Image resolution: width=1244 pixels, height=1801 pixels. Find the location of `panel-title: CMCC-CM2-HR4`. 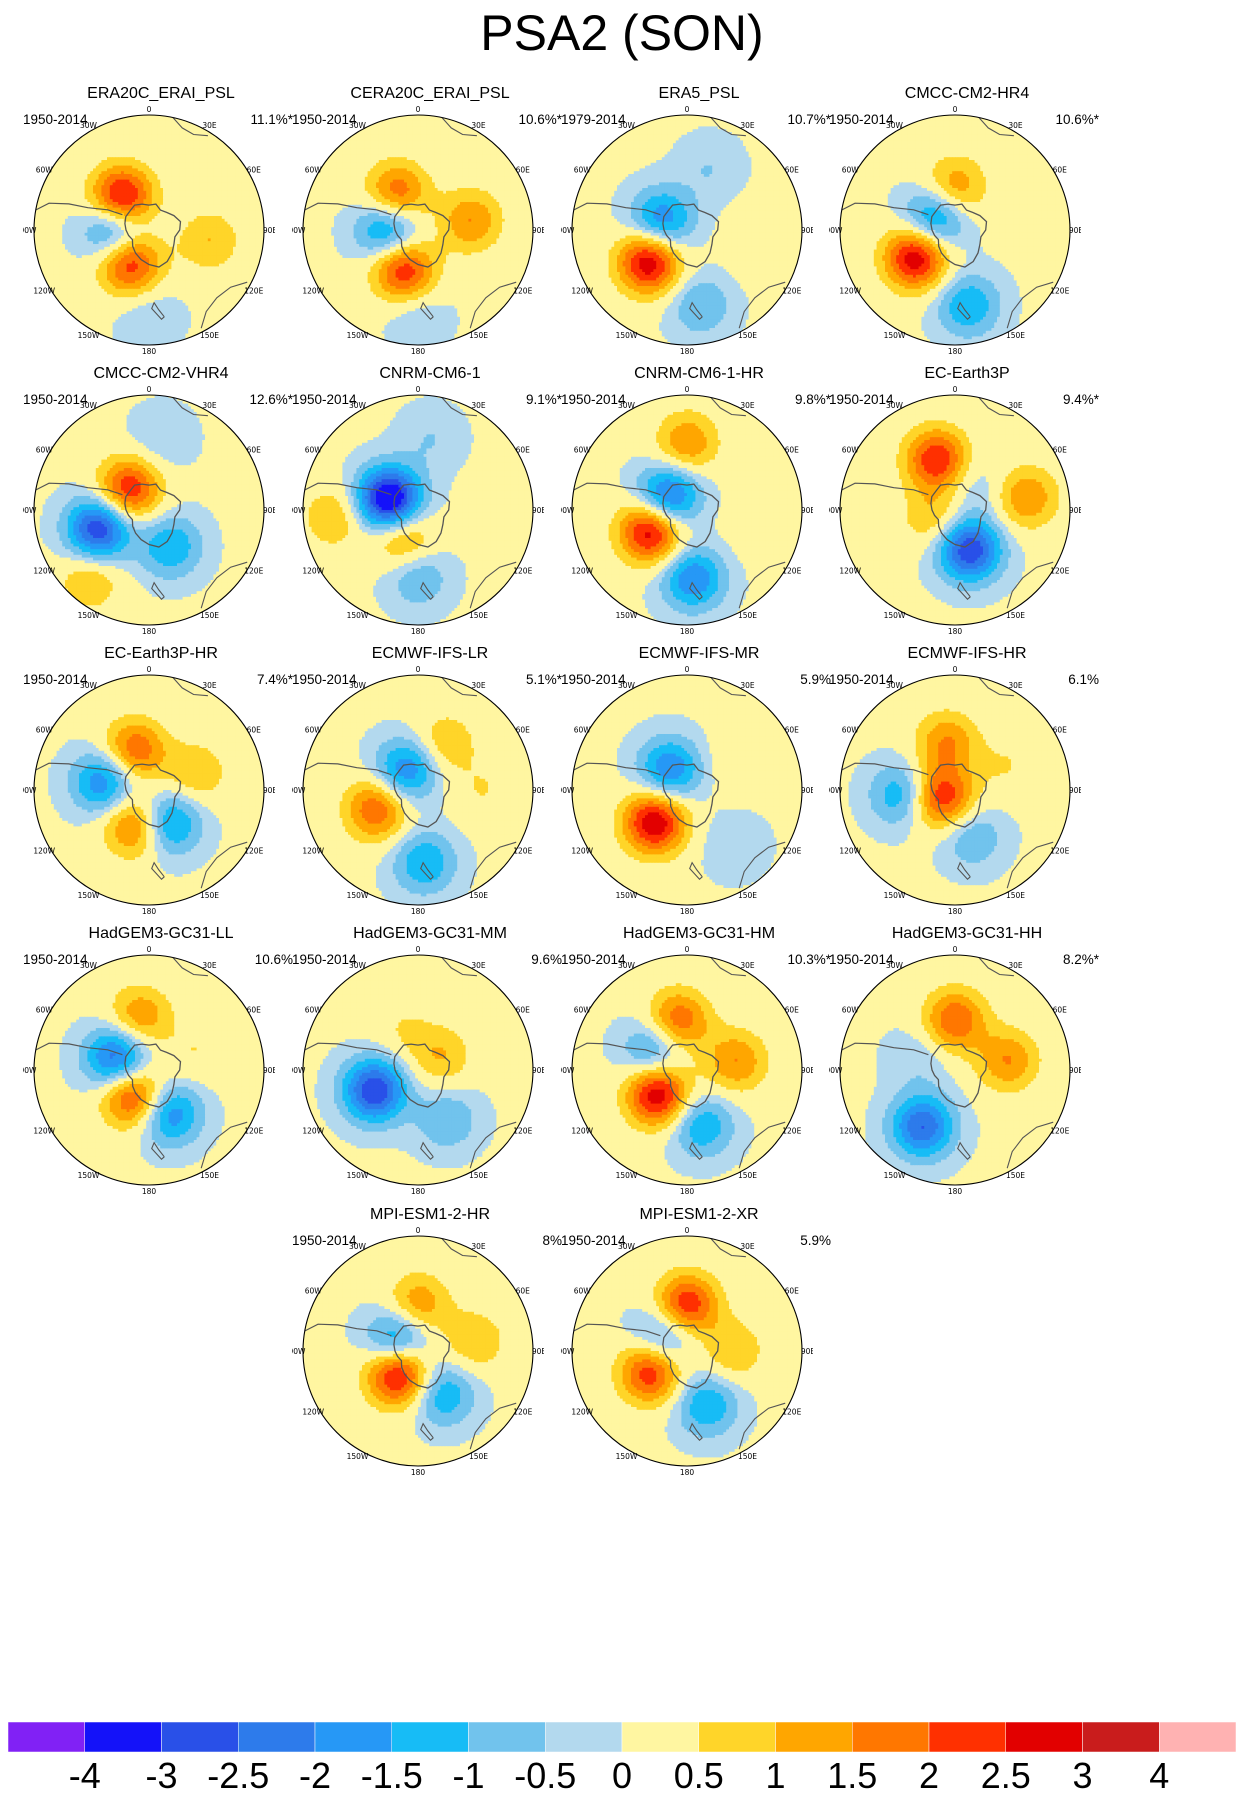

panel-title: CMCC-CM2-HR4 is located at coordinates (967, 94).